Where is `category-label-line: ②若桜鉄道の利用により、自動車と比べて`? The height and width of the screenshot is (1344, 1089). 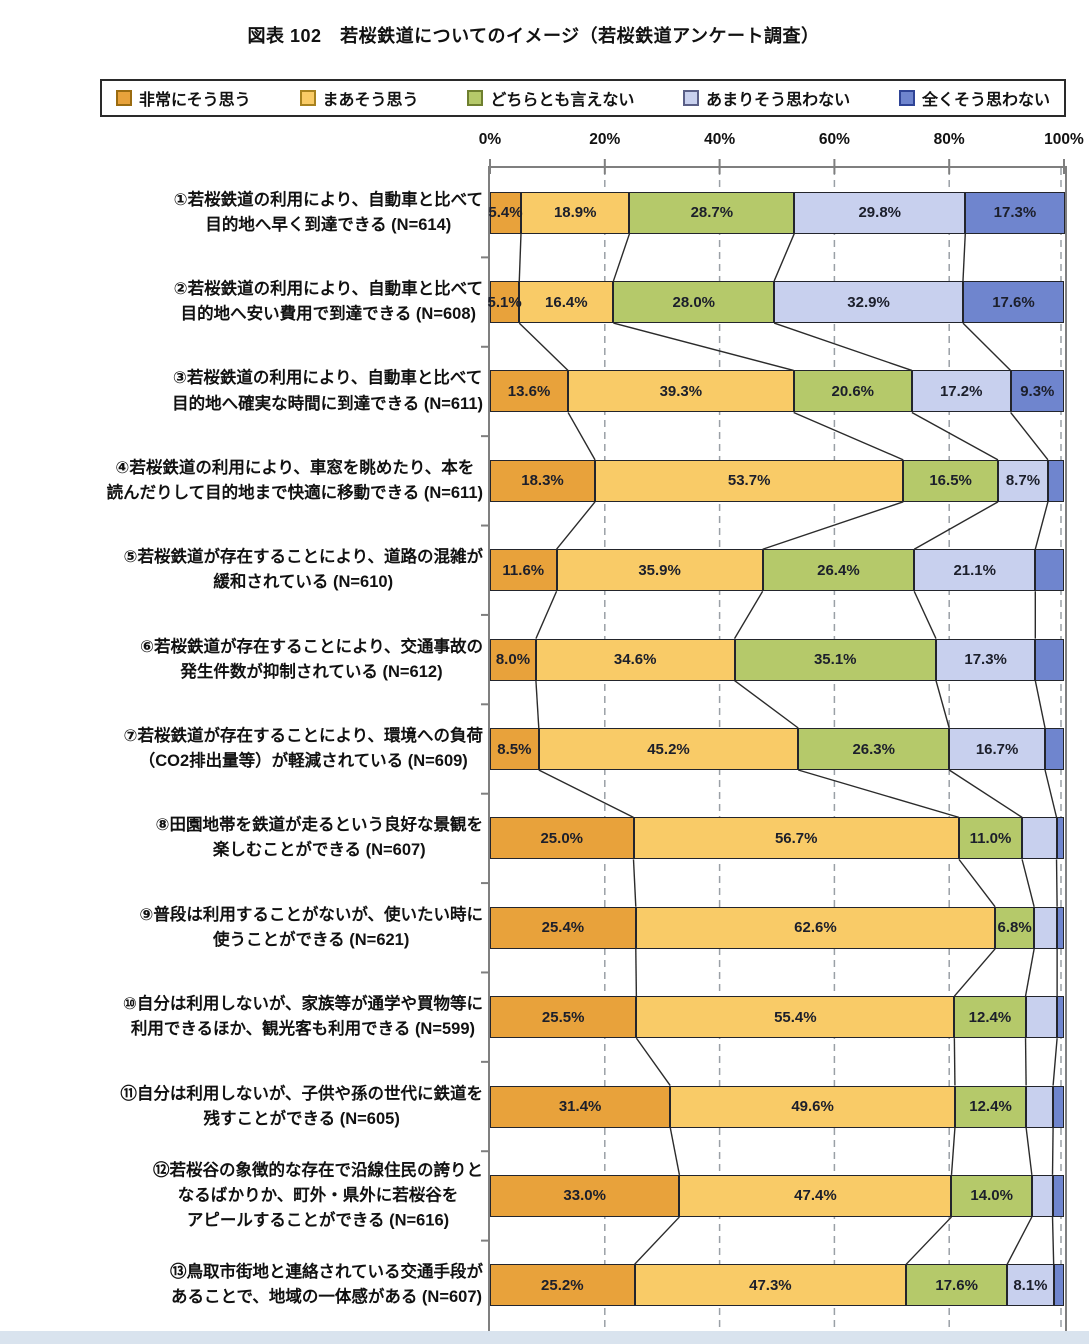 category-label-line: ②若桜鉄道の利用により、自動車と比べて is located at coordinates (328, 288).